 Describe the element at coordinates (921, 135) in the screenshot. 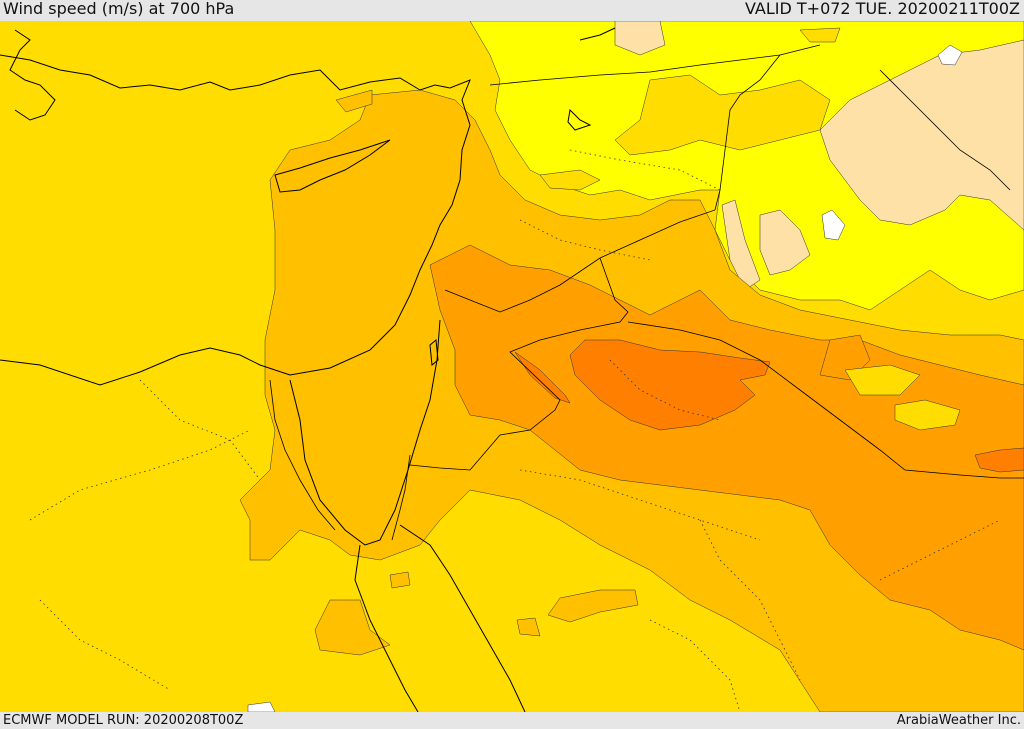

I see `band-peach-ne` at that location.